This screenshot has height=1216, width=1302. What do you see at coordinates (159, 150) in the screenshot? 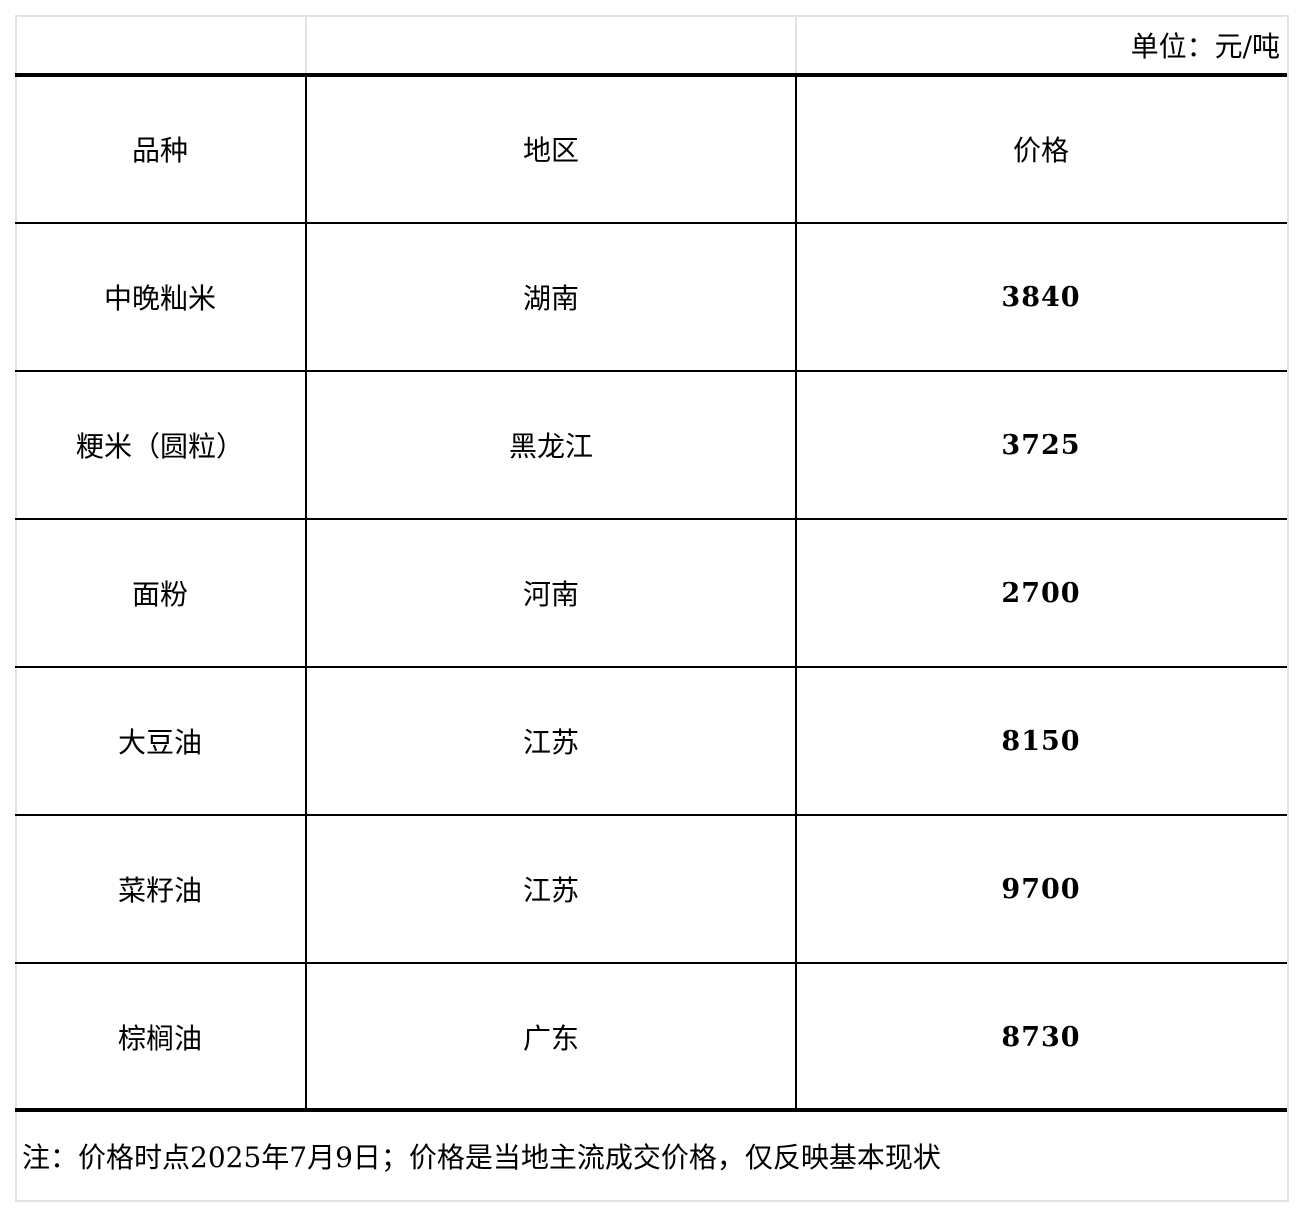
I see `header-variety: 品种` at bounding box center [159, 150].